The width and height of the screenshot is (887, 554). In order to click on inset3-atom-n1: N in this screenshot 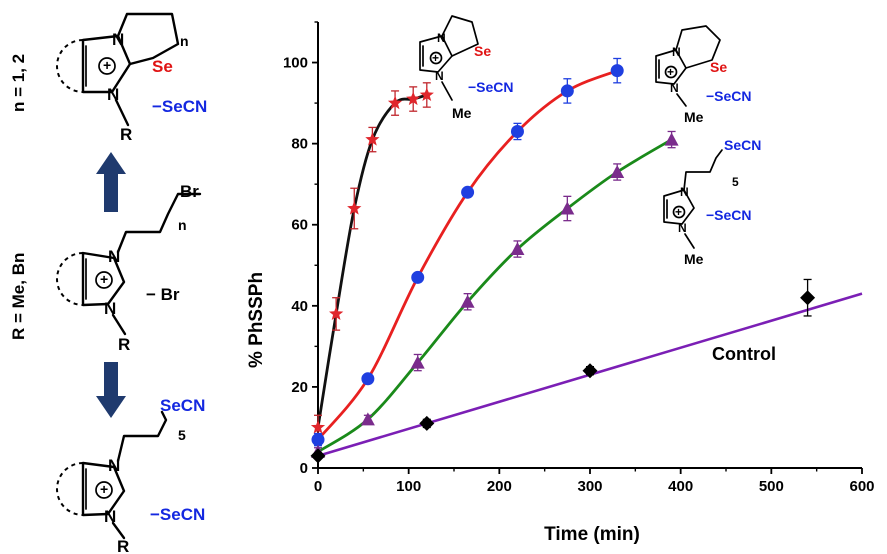, I will do `click(684, 192)`.